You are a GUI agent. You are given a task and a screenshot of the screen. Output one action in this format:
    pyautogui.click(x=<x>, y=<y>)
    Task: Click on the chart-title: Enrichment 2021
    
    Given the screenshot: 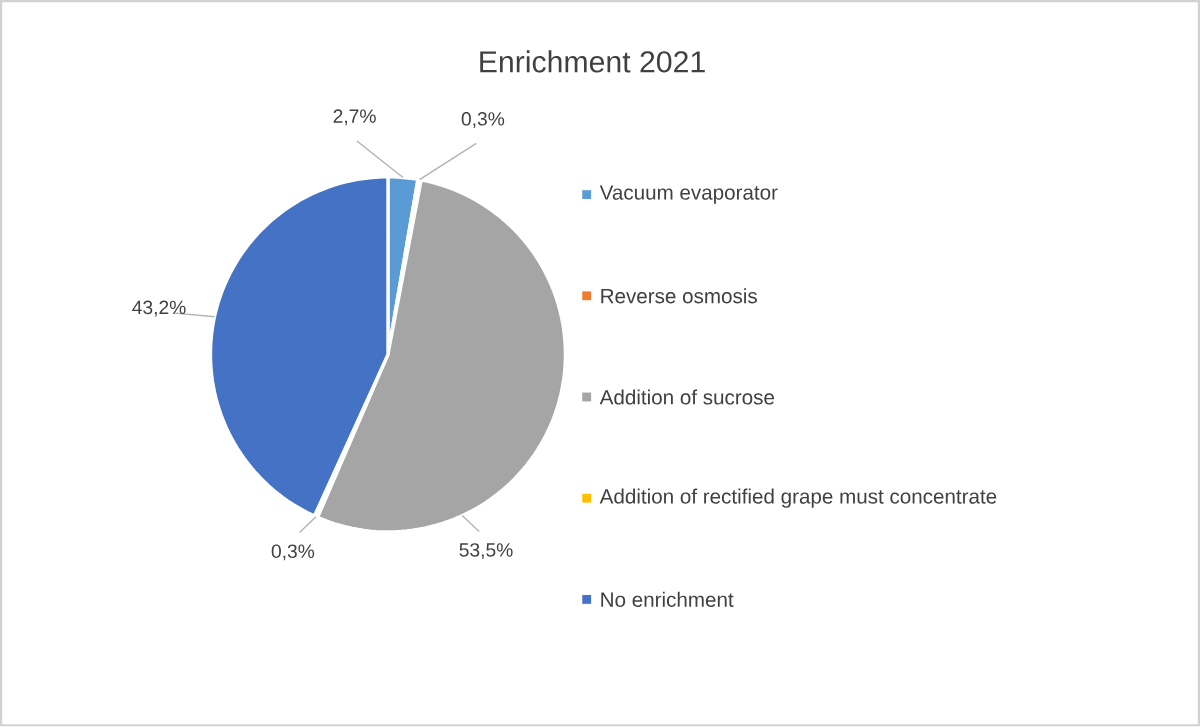 What is the action you would take?
    pyautogui.click(x=592, y=61)
    